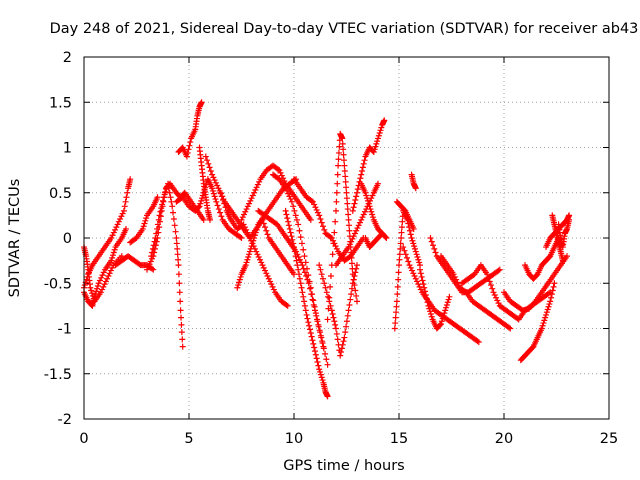 The image size is (640, 480). I want to click on x-tick-label: 15, so click(399, 439).